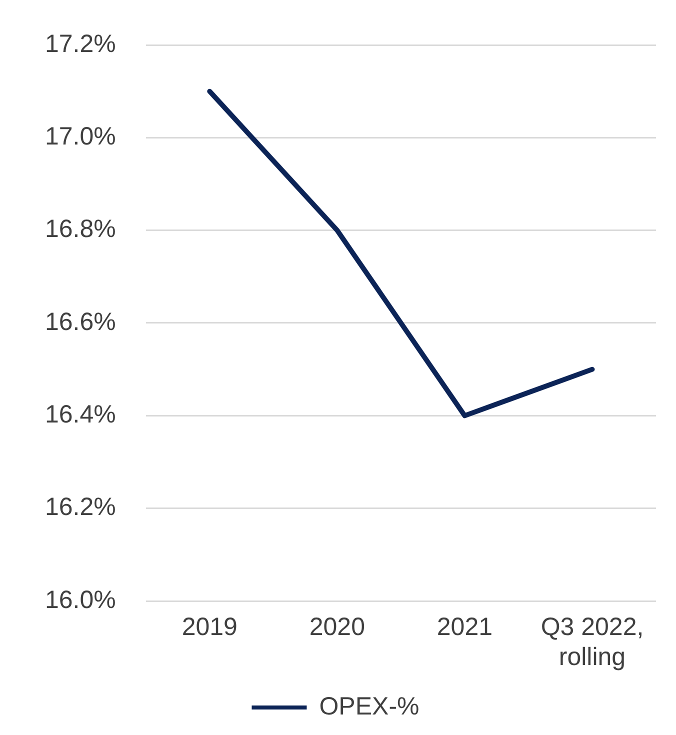 This screenshot has height=735, width=676. Describe the element at coordinates (80, 229) in the screenshot. I see `y-tick-label: 16.8%` at that location.